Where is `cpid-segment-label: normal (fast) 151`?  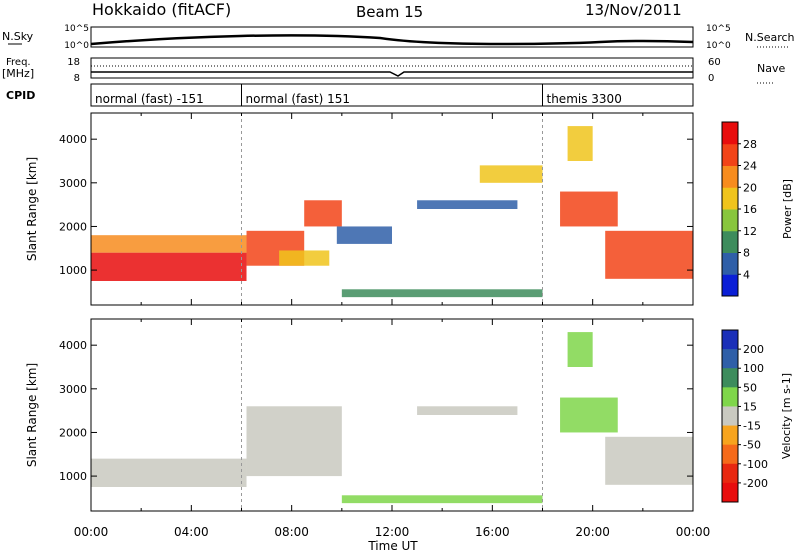
cpid-segment-label: normal (fast) 151 is located at coordinates (298, 99).